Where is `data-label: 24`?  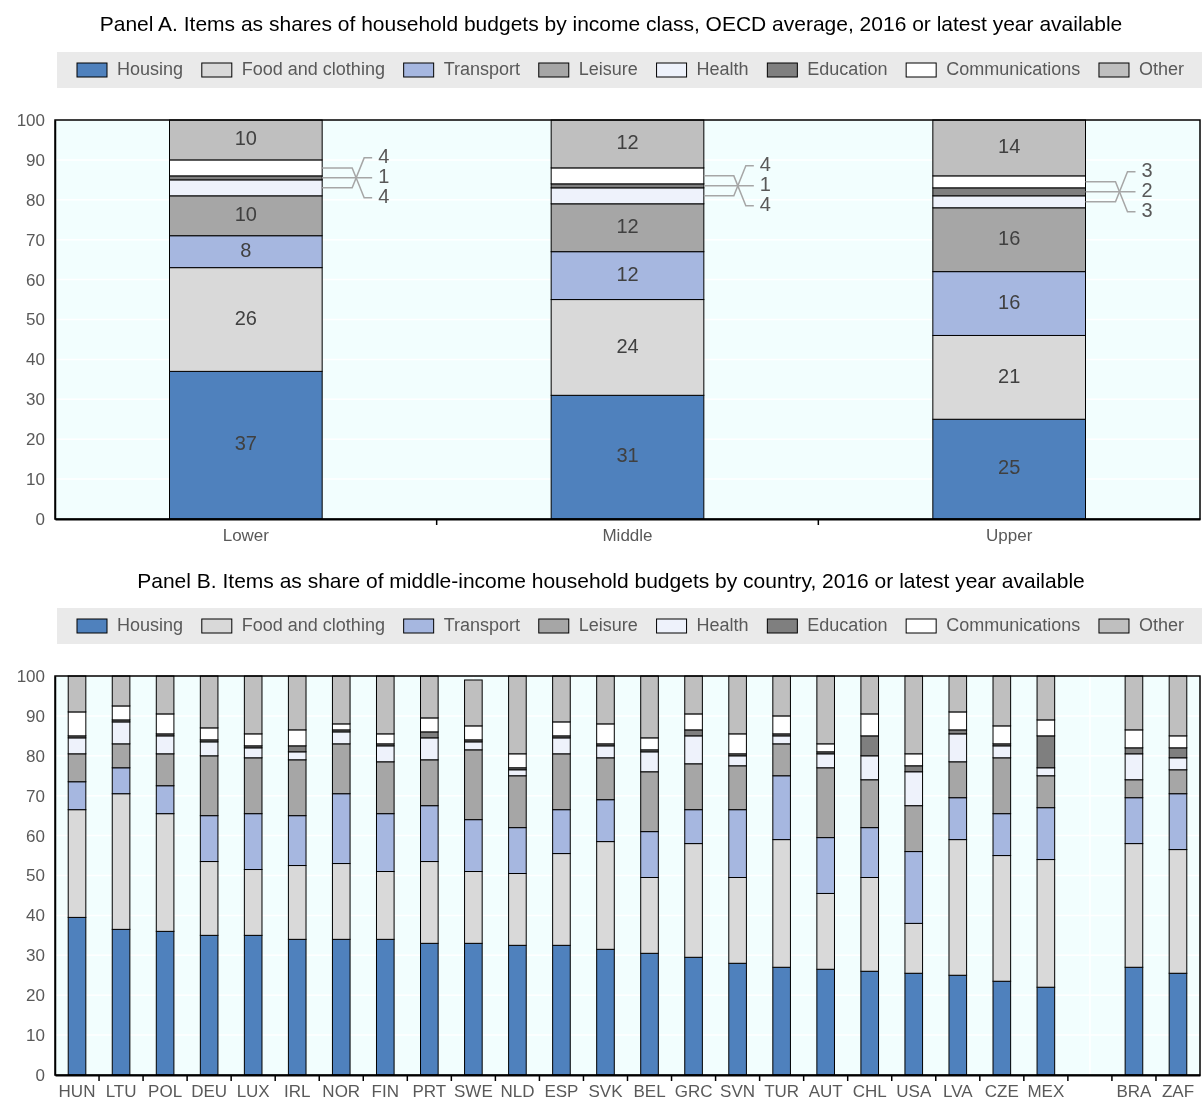 data-label: 24 is located at coordinates (627, 345).